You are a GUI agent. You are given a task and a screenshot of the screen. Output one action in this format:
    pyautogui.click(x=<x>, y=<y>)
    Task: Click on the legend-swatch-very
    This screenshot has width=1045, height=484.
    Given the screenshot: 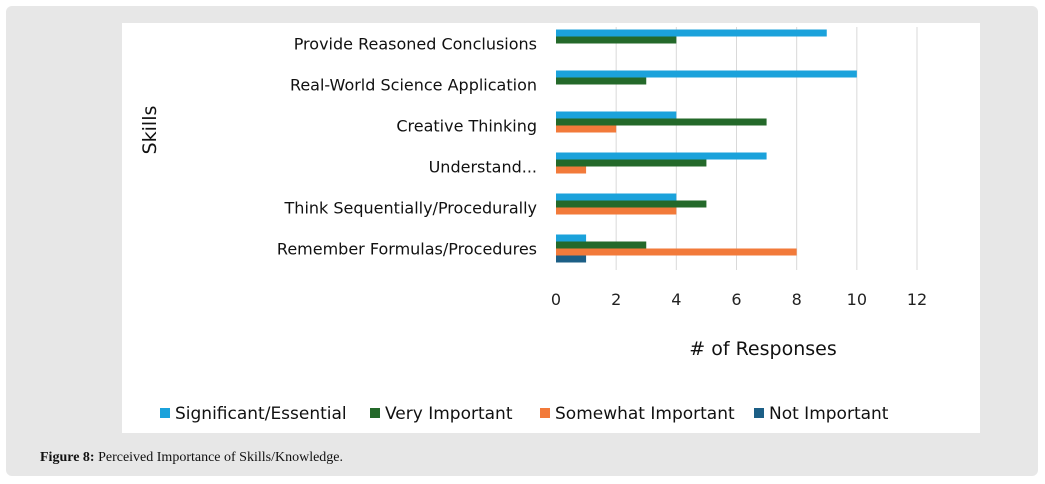 What is the action you would take?
    pyautogui.click(x=375, y=413)
    